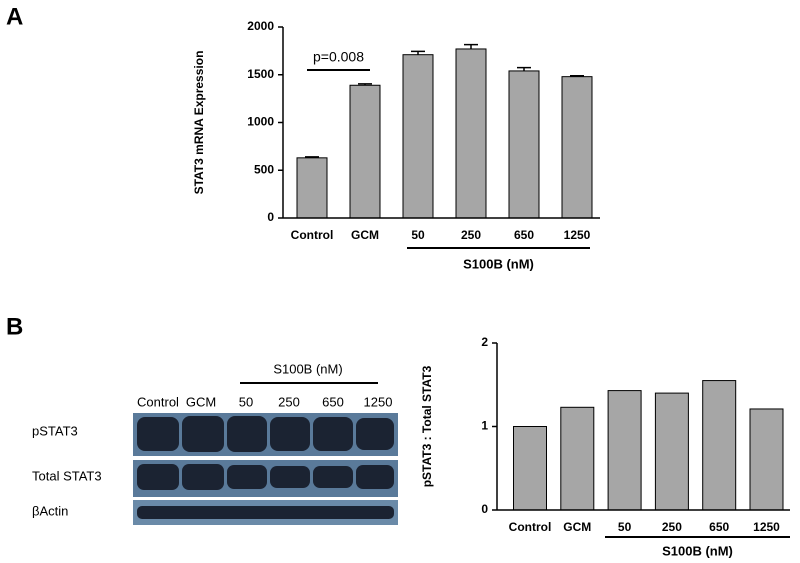 The image size is (800, 563). Describe the element at coordinates (14, 326) in the screenshot. I see `panel-label: B` at that location.